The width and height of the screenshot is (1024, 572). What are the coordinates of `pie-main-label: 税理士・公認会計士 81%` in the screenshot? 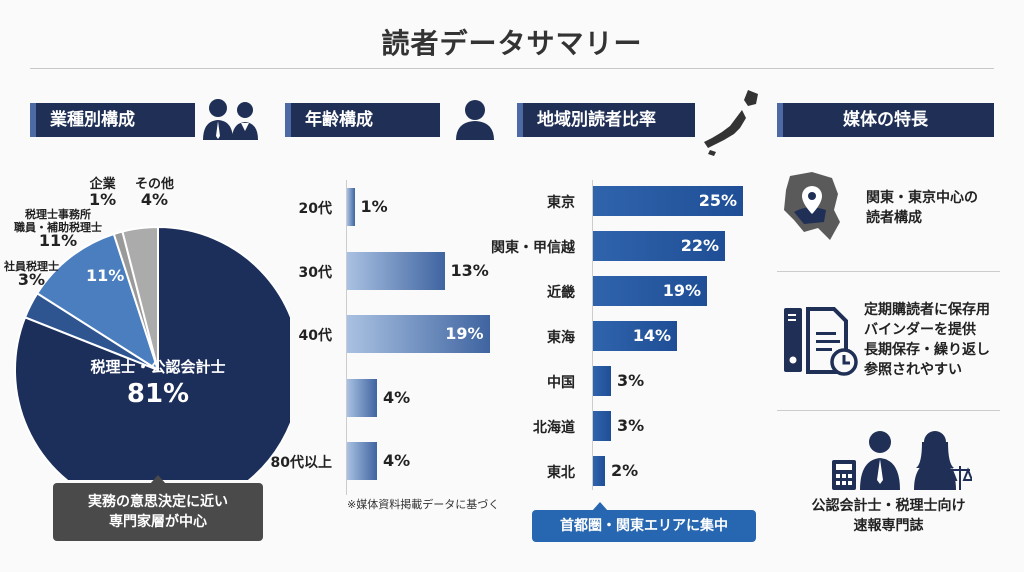 It's located at (158, 383).